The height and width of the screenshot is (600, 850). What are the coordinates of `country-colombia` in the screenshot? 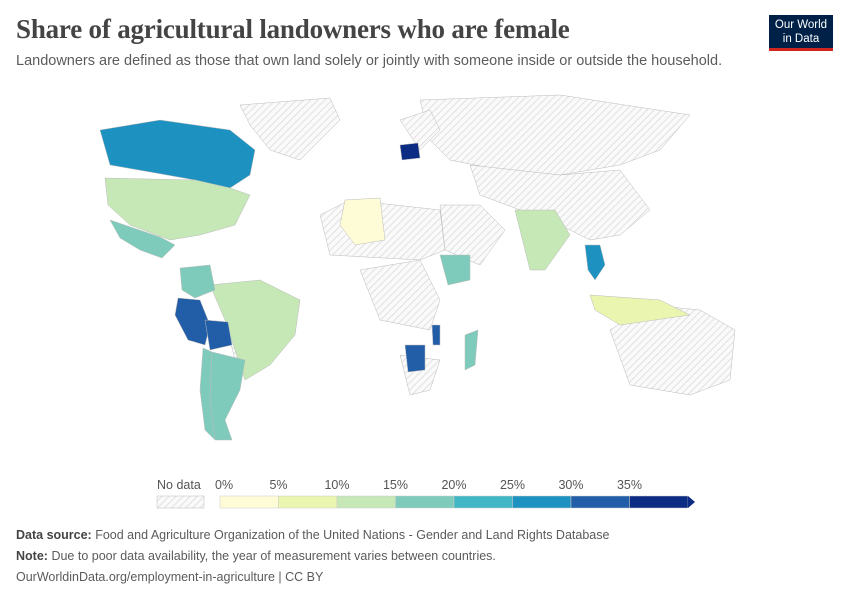 It's located at (197, 281).